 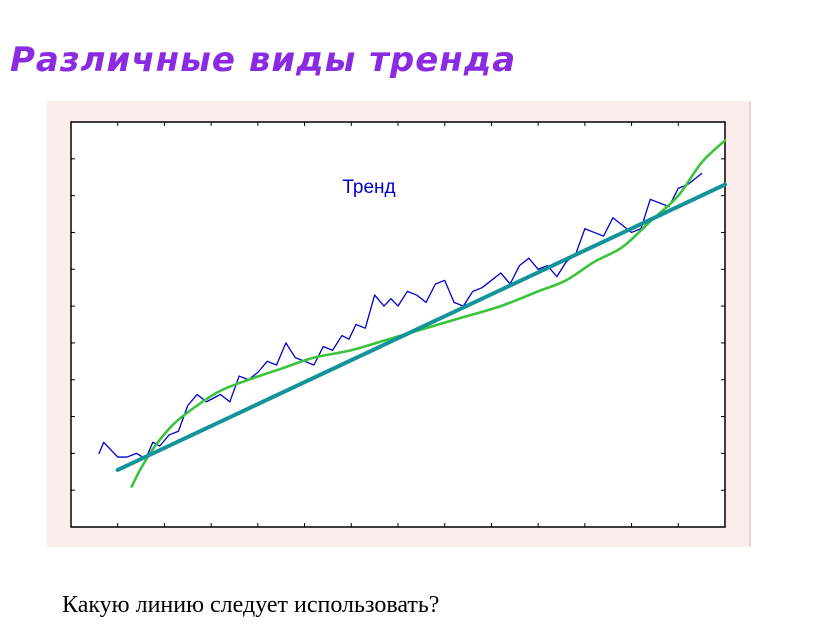 What do you see at coordinates (251, 605) in the screenshot?
I see `question-text: Какую линию следует использовать?` at bounding box center [251, 605].